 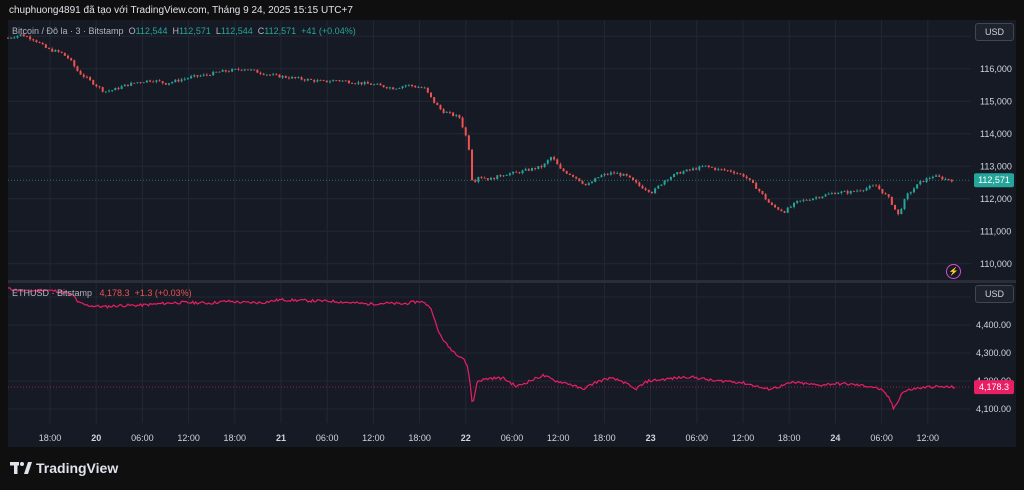 I want to click on btc-open-label: O, so click(x=132, y=31).